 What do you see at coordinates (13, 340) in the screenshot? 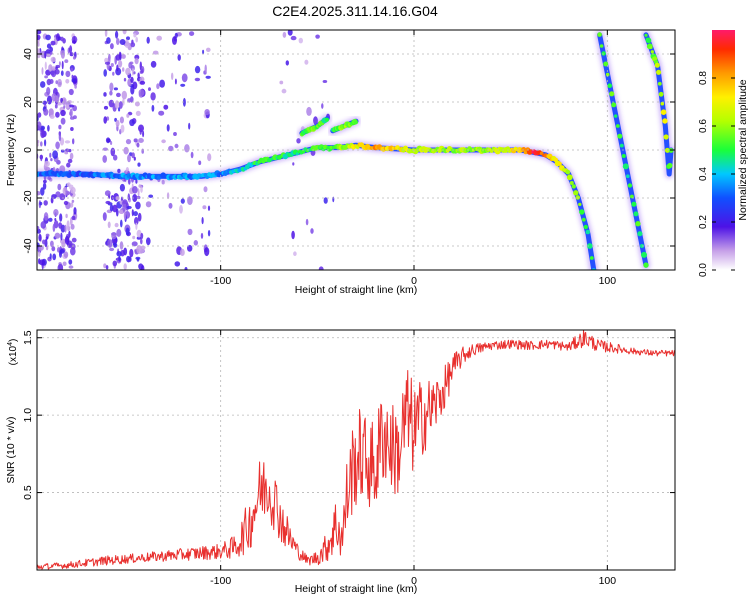
I see `snr-y-multiplier-close: )` at bounding box center [13, 340].